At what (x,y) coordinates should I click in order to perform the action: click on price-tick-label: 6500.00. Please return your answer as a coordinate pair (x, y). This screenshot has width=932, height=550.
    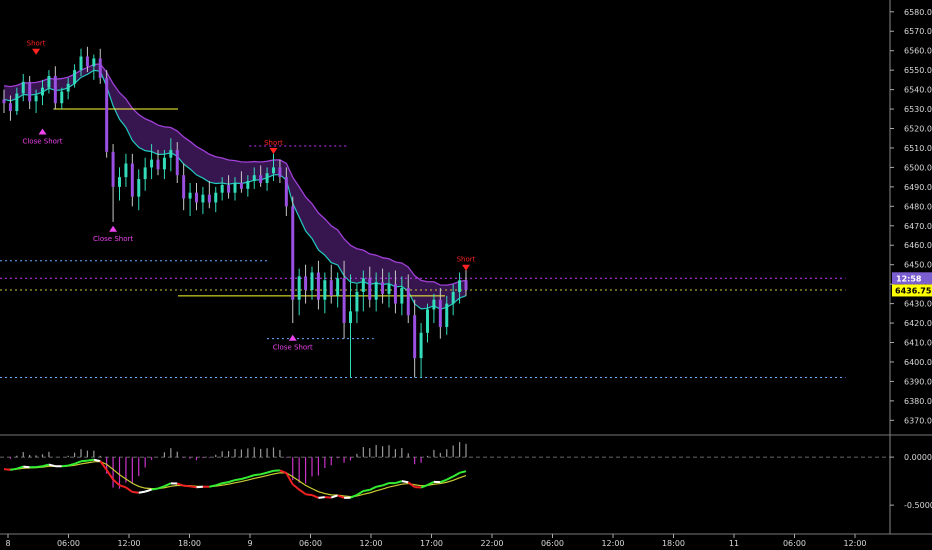
    Looking at the image, I should click on (918, 167).